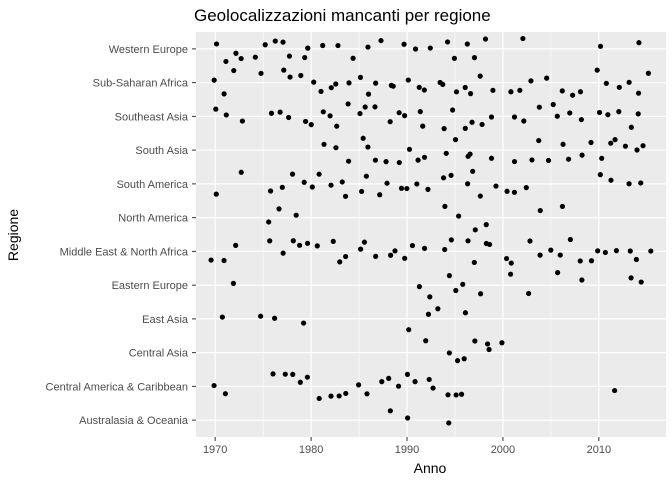 The height and width of the screenshot is (480, 672). I want to click on x-axis-ticks: 1970 1980 1990 2000 2010, so click(407, 446).